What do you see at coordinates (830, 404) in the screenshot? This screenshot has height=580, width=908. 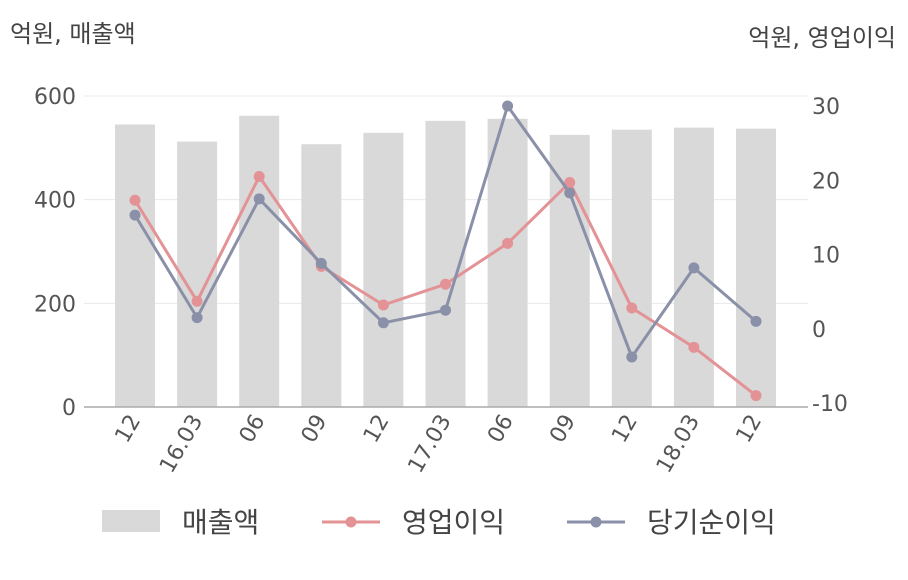 I see `y-right-tick-label: -10` at bounding box center [830, 404].